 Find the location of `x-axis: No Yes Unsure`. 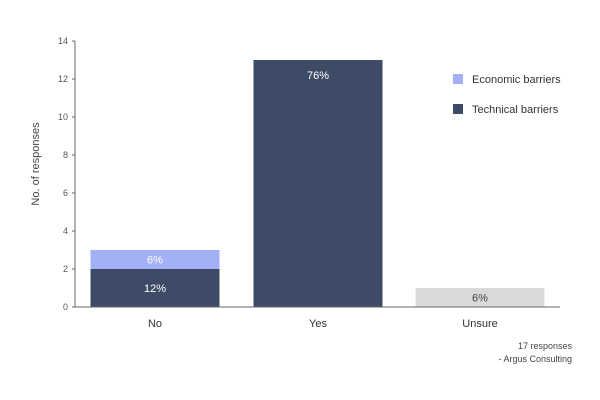

x-axis: No Yes Unsure is located at coordinates (317, 318).